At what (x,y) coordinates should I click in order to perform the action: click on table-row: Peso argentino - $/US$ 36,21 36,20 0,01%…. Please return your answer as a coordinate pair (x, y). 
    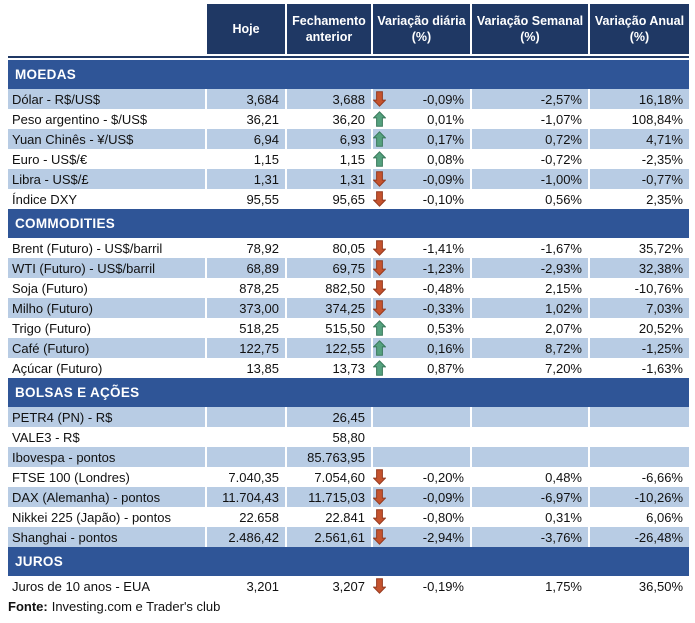
    Looking at the image, I should click on (348, 119).